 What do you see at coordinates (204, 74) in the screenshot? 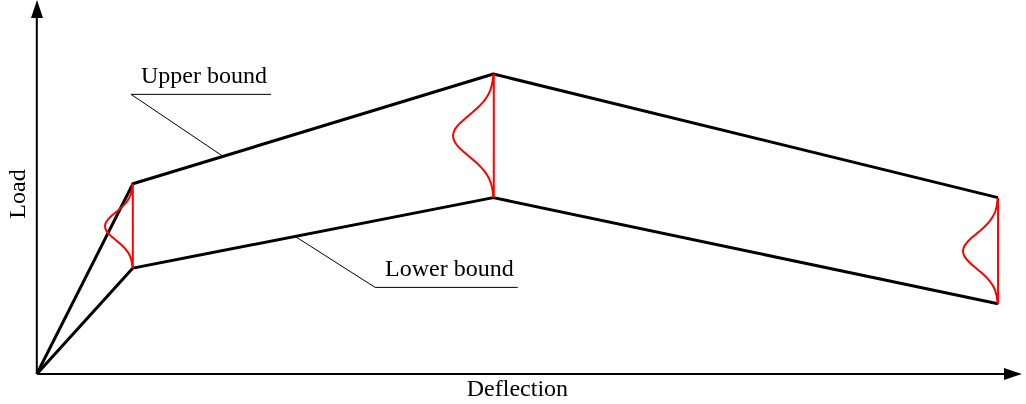
I see `text: Upper bound` at bounding box center [204, 74].